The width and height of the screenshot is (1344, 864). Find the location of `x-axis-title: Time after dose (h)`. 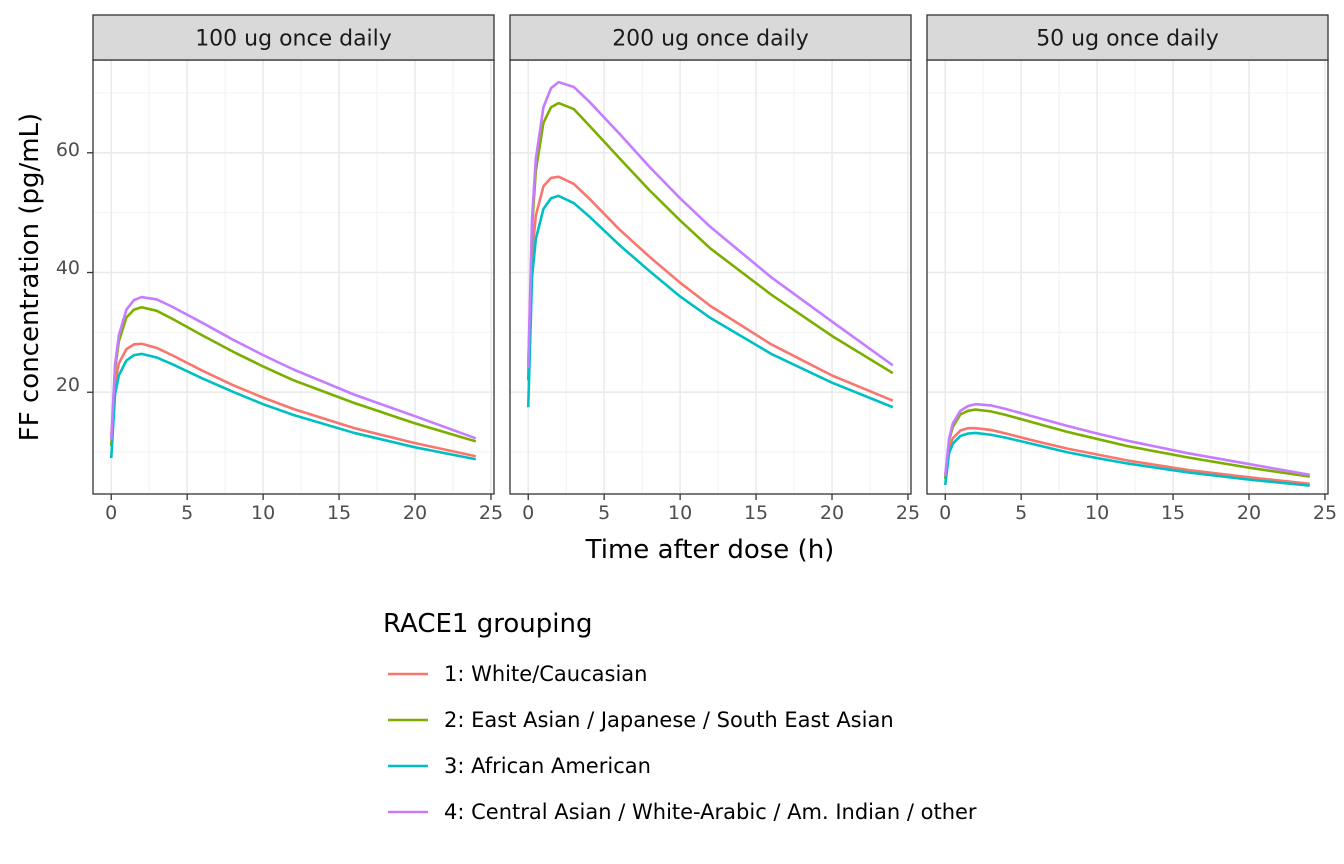

x-axis-title: Time after dose (h) is located at coordinates (710, 550).